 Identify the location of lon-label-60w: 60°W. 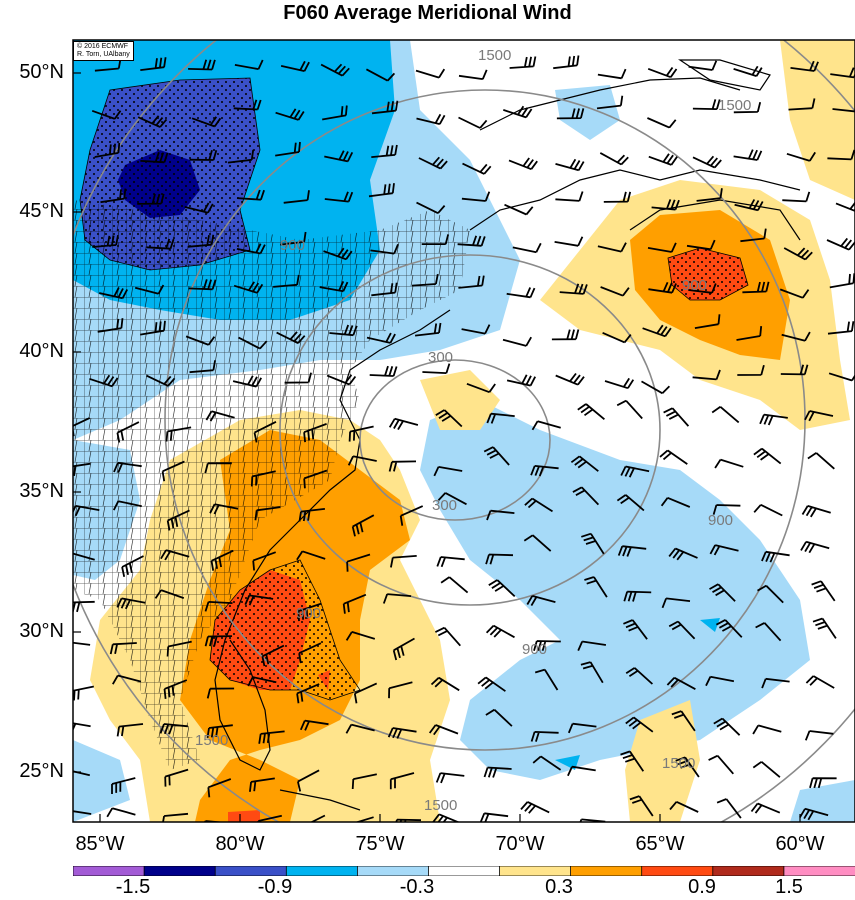
(800, 844).